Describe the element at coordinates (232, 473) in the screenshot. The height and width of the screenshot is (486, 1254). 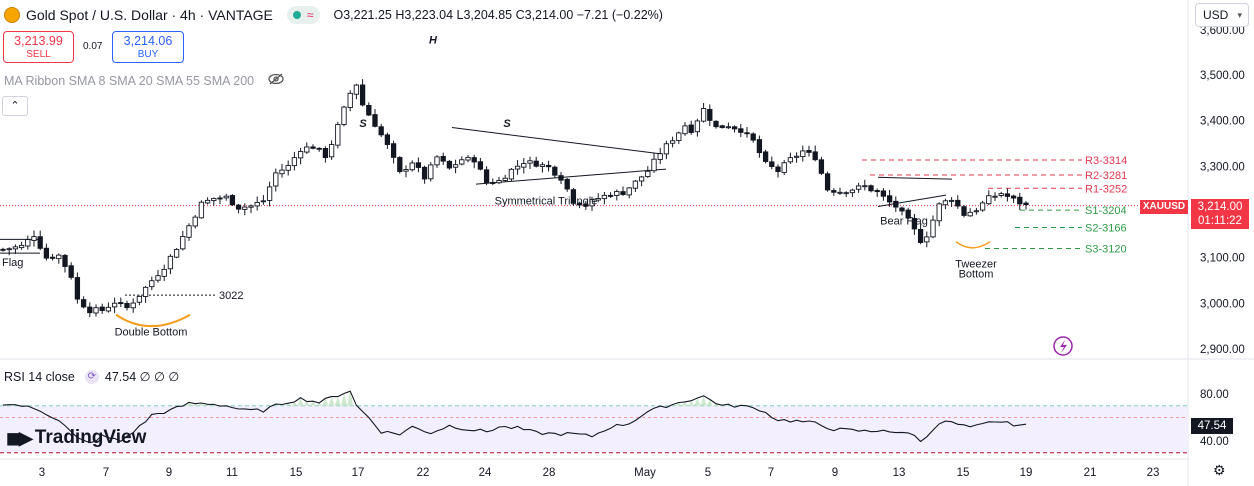
I see `time-tick-label: 11` at that location.